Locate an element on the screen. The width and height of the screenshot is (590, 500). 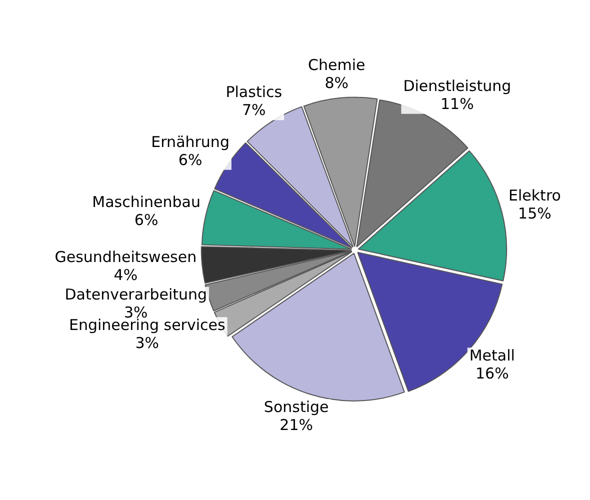
slice-label: Datenverarbeitung is located at coordinates (136, 295).